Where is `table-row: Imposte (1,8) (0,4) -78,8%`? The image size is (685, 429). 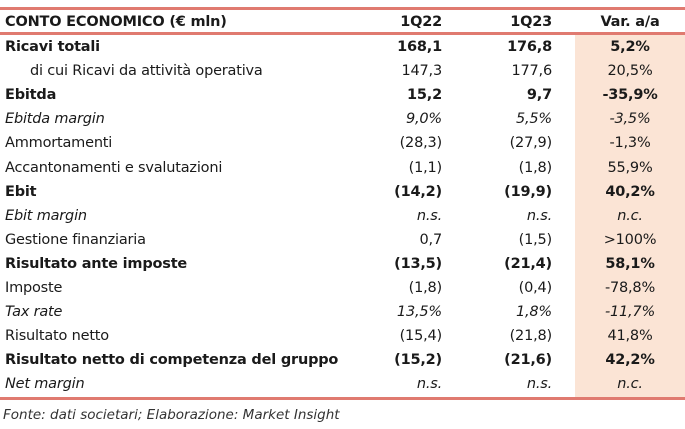
table-row: Imposte (1,8) (0,4) -78,8% is located at coordinates (342, 288).